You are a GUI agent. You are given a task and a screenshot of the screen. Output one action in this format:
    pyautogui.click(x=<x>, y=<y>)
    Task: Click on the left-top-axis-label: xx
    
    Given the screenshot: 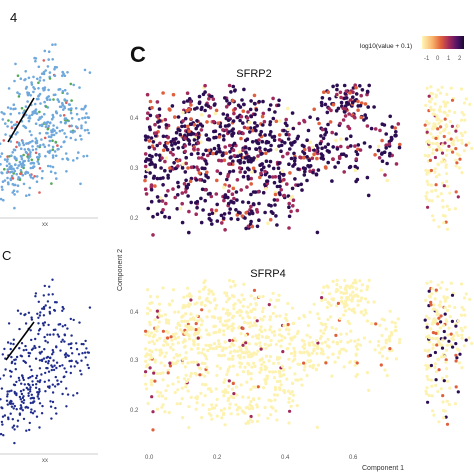 What is the action you would take?
    pyautogui.click(x=45, y=225)
    